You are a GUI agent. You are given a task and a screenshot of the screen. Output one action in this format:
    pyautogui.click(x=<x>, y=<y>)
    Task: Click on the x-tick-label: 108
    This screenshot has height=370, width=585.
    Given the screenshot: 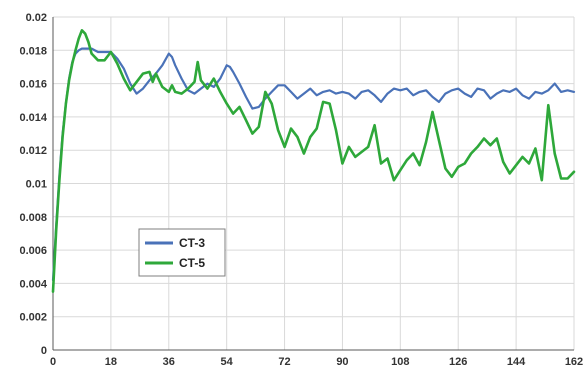 What is the action you would take?
    pyautogui.click(x=400, y=362)
    